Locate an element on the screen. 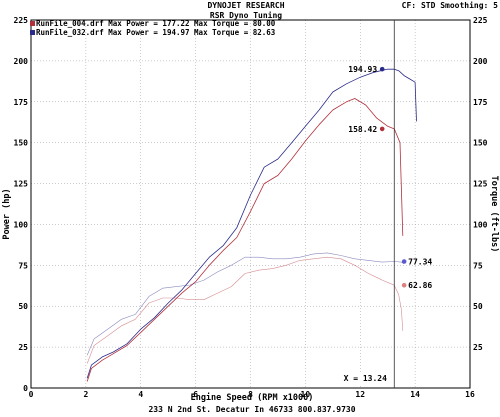 This screenshot has width=500, height=417. y-tick-label-left: 100 is located at coordinates (21, 224).